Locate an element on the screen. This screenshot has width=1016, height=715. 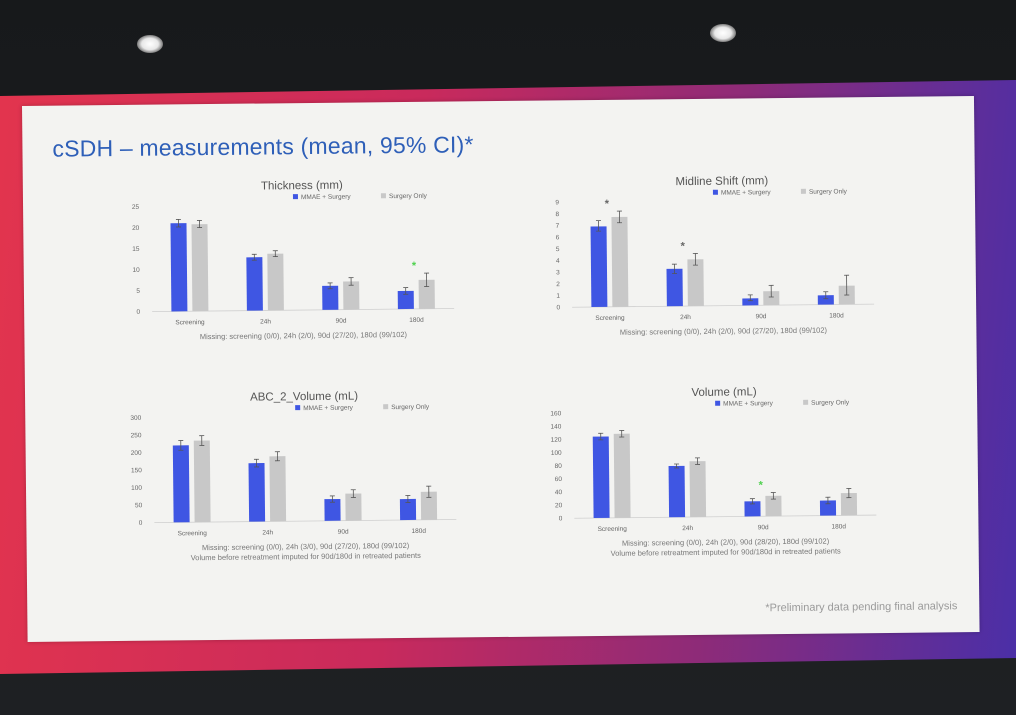
y-tick-label: 7 is located at coordinates (558, 226).